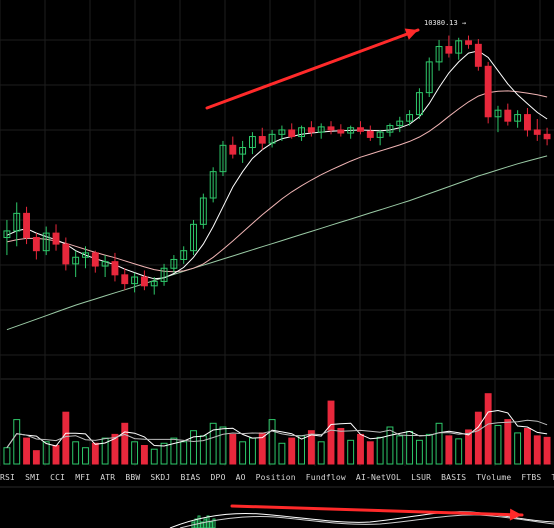 The width and height of the screenshot is (554, 528). I want to click on indicator-tab-tvolume: TVolume, so click(494, 477).